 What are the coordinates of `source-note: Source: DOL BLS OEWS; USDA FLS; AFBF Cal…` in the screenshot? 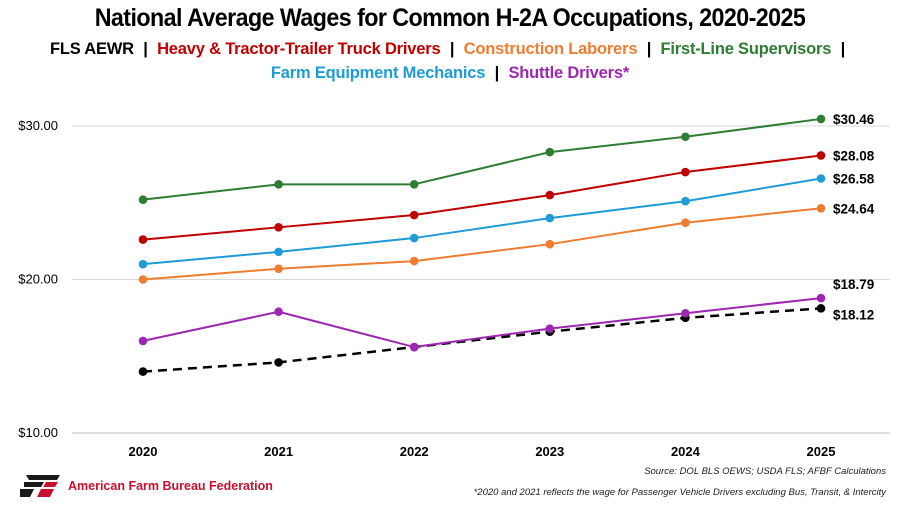 It's located at (765, 471).